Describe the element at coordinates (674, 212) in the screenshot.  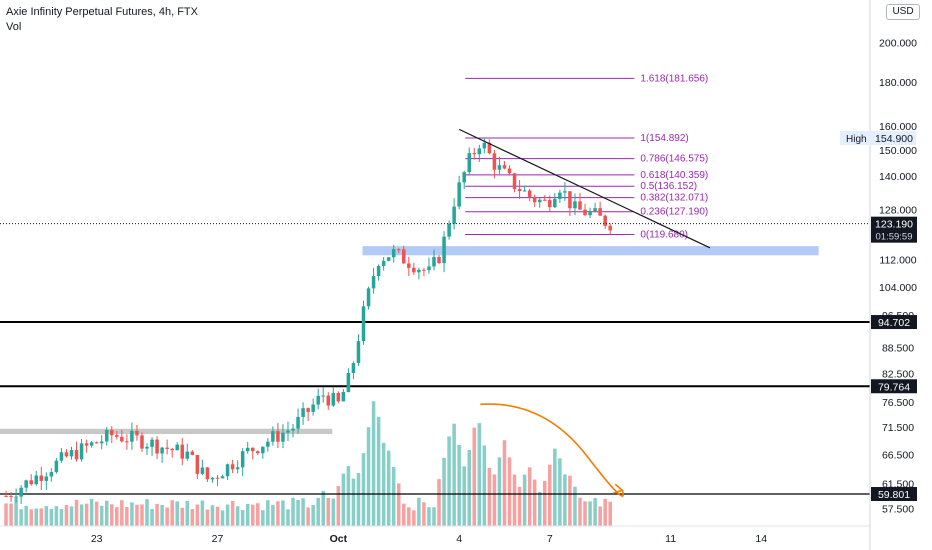
I see `fib-label-6: 0.236(127.190)` at that location.